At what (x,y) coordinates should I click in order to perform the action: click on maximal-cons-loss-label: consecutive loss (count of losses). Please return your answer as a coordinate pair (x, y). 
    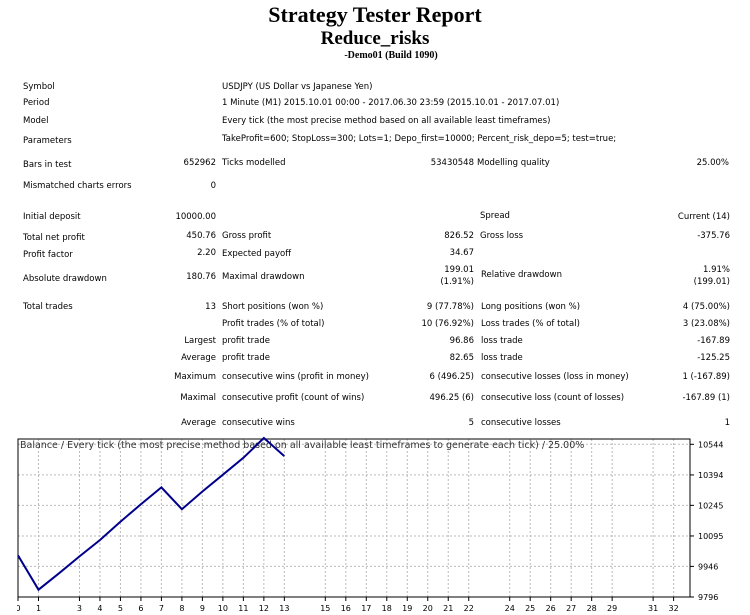
    Looking at the image, I should click on (553, 398).